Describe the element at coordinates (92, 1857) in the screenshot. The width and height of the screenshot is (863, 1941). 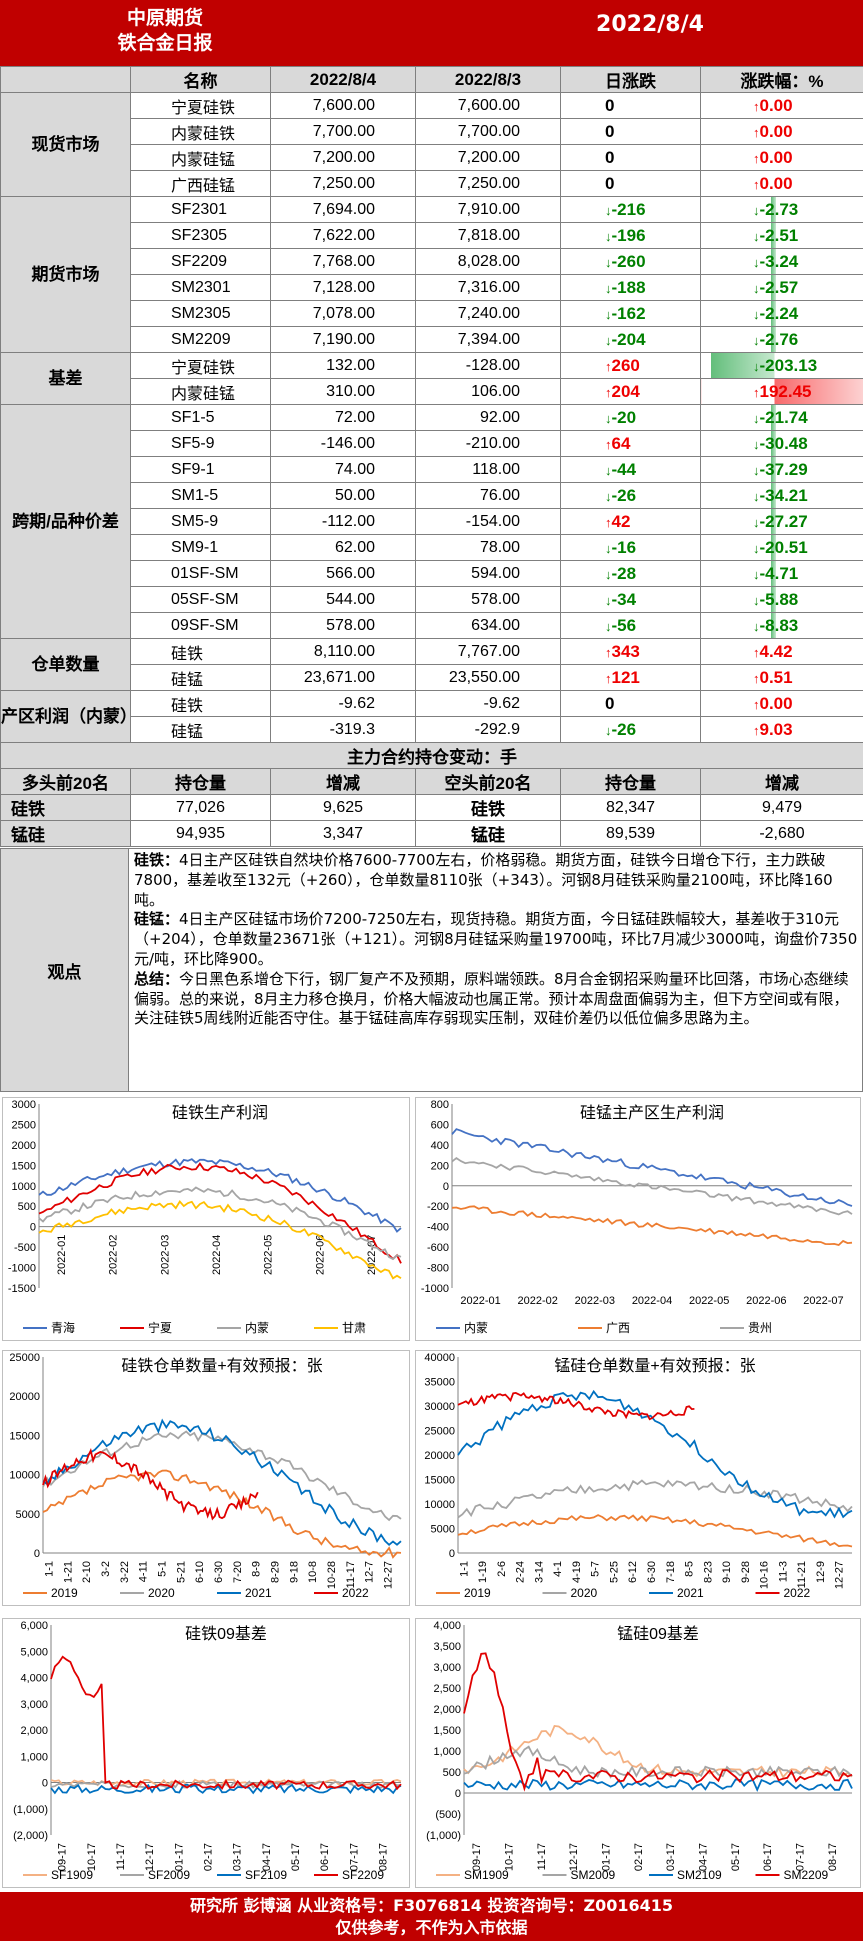
I see `x-tick-label: 10-17` at that location.